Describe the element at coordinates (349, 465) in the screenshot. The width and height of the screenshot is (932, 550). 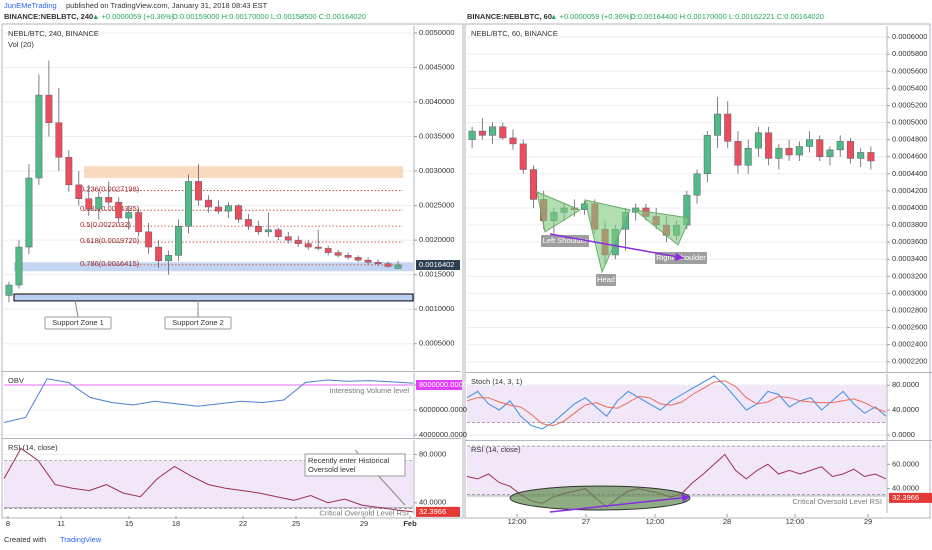
I see `callout-text: Recently enter Historical Oversold level` at that location.